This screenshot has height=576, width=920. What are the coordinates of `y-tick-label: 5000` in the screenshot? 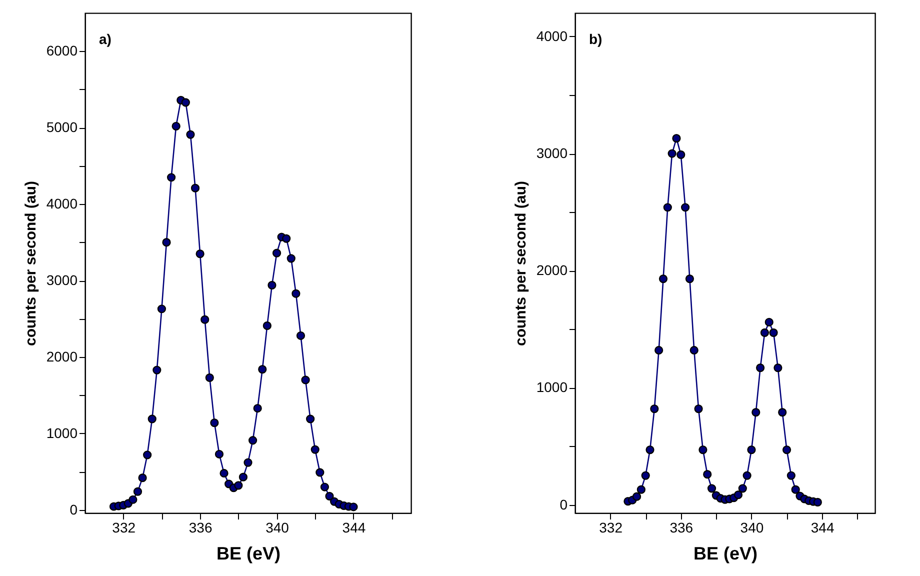 It's located at (62, 127).